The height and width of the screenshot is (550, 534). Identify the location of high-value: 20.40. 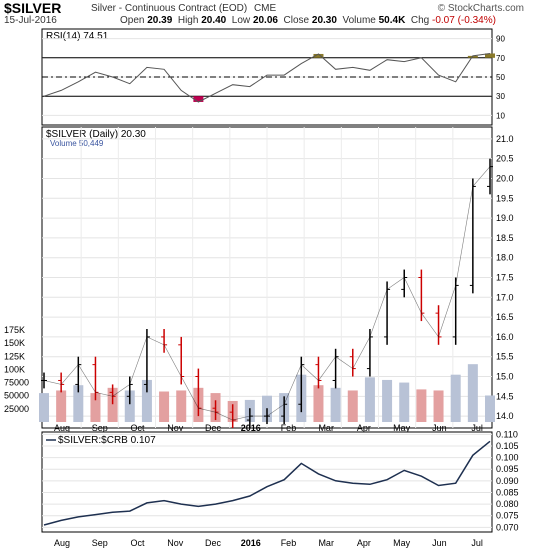
(214, 20).